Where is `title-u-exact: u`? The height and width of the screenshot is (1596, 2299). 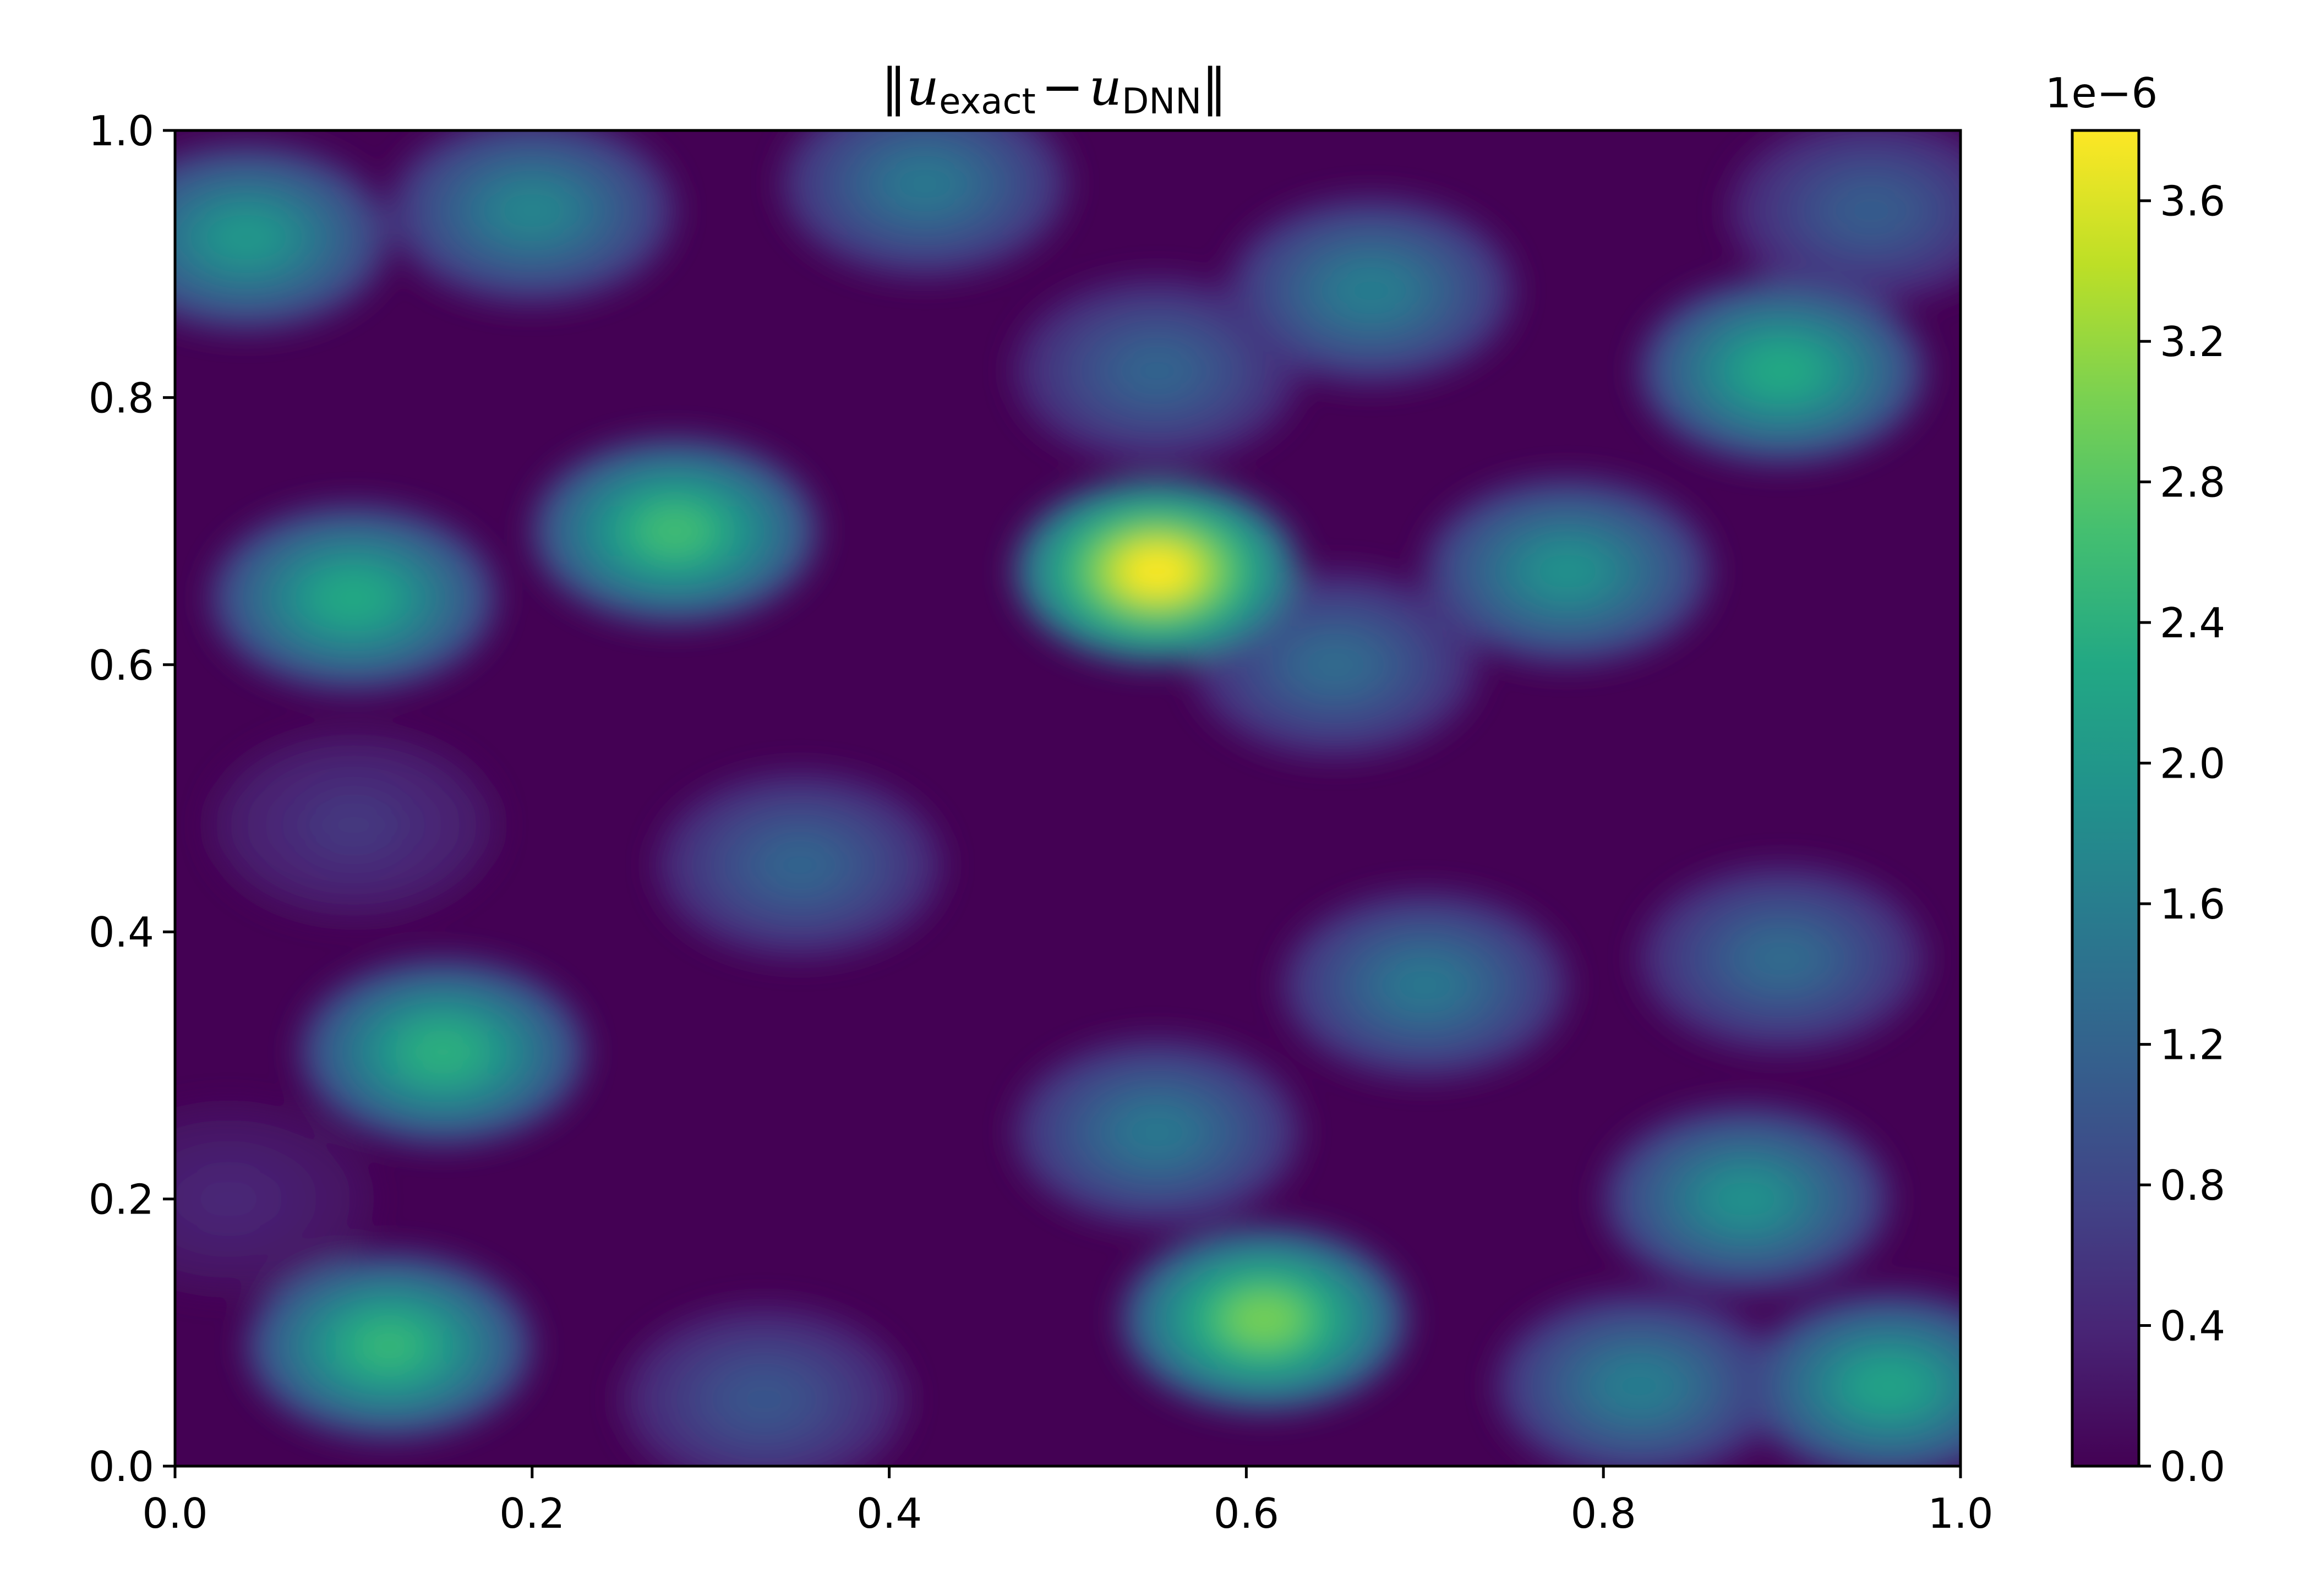 title-u-exact: u is located at coordinates (923, 87).